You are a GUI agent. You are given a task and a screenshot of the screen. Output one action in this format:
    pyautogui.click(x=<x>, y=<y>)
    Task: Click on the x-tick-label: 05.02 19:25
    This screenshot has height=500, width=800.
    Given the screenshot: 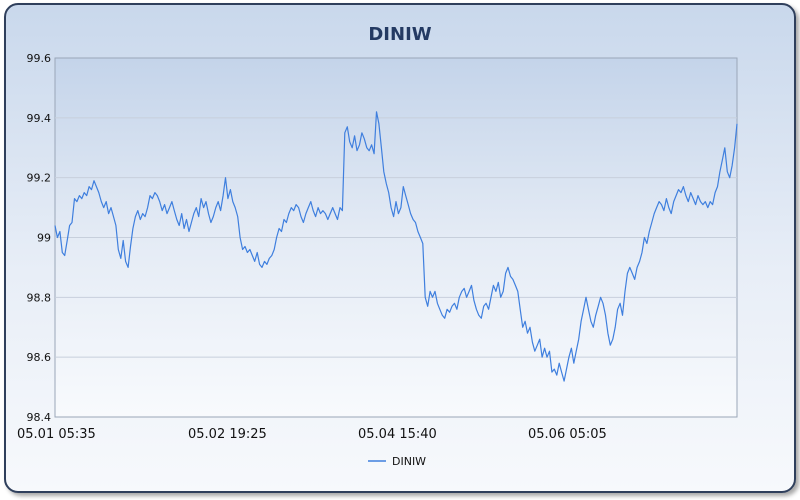 What is the action you would take?
    pyautogui.click(x=227, y=434)
    